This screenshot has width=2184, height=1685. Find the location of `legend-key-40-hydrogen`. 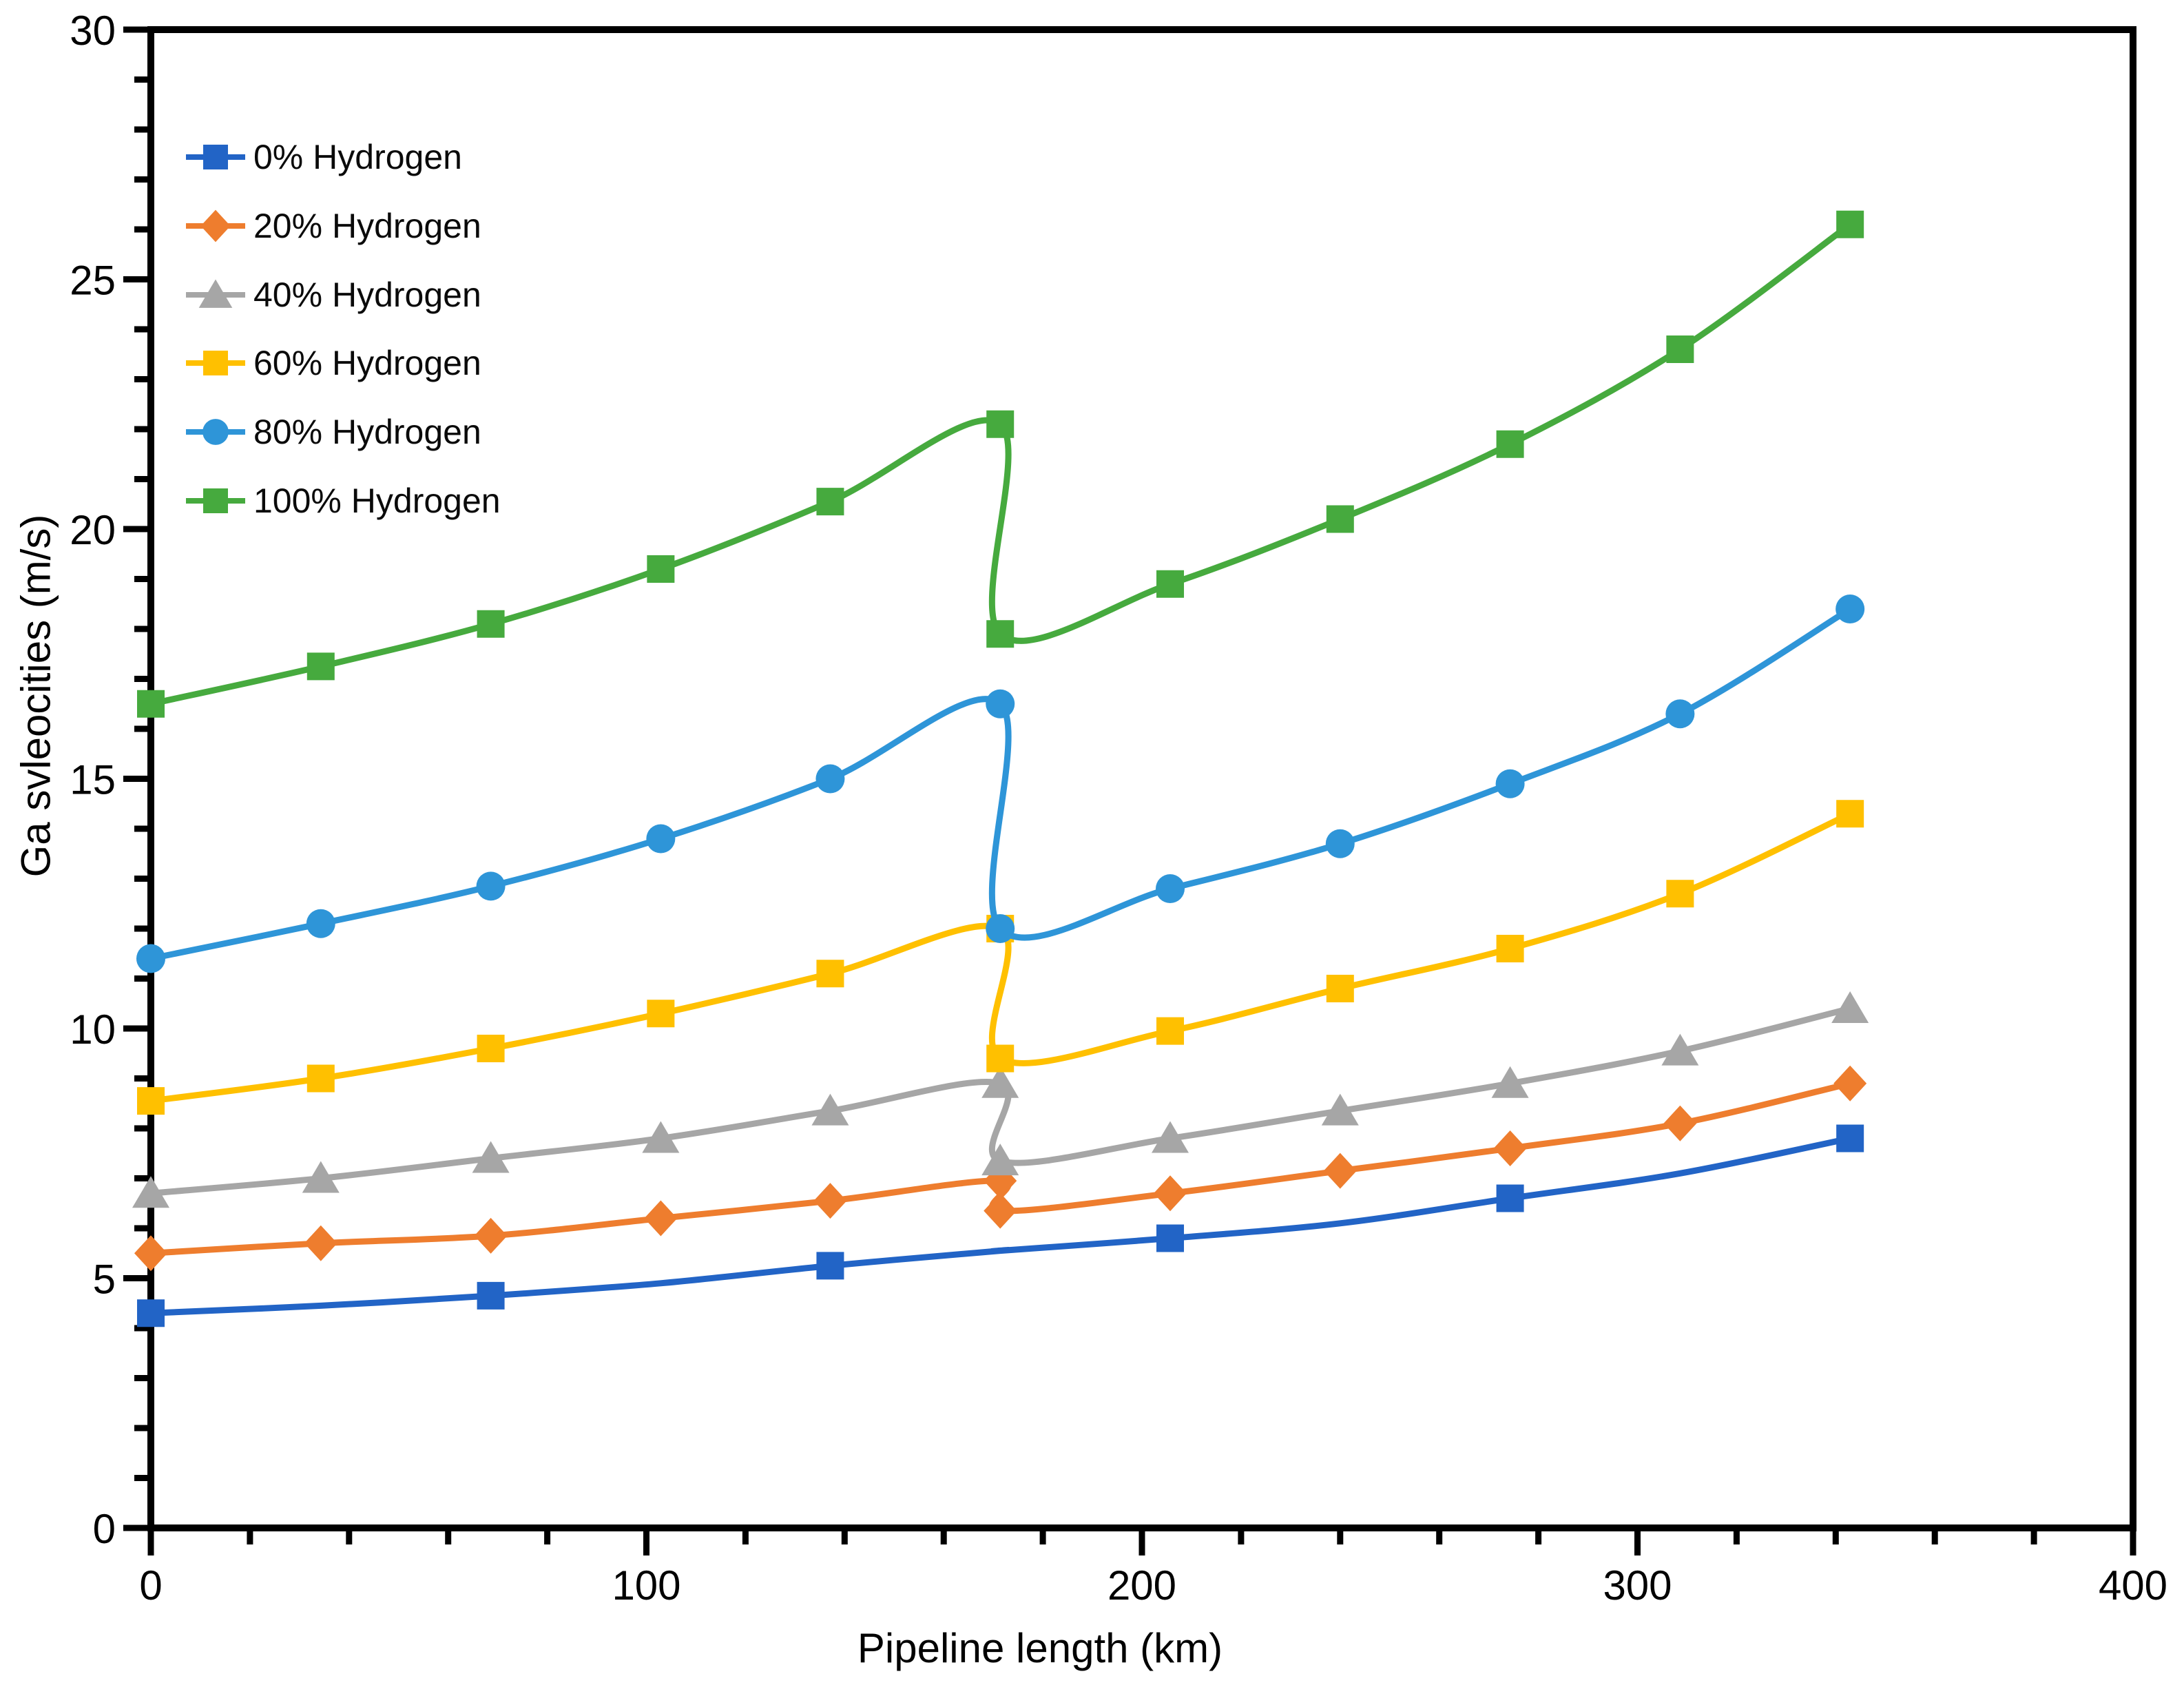

legend-key-40-hydrogen is located at coordinates (215, 293).